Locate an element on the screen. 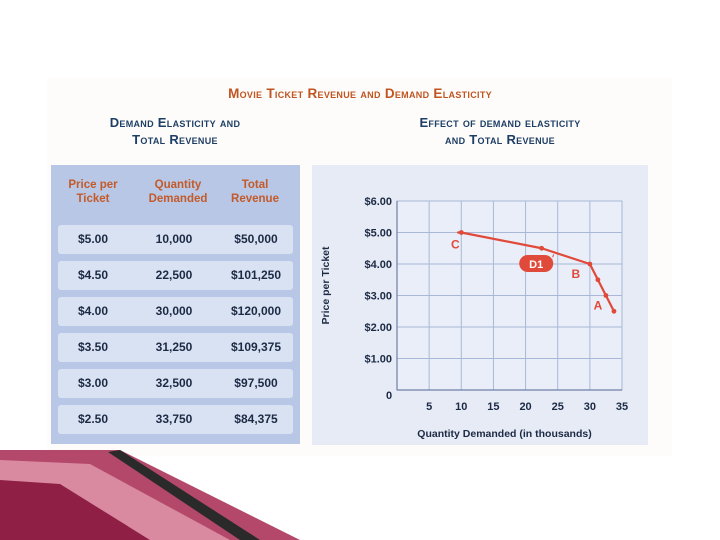 Image resolution: width=720 pixels, height=540 pixels. header-price-line-1: Price per is located at coordinates (93, 185).